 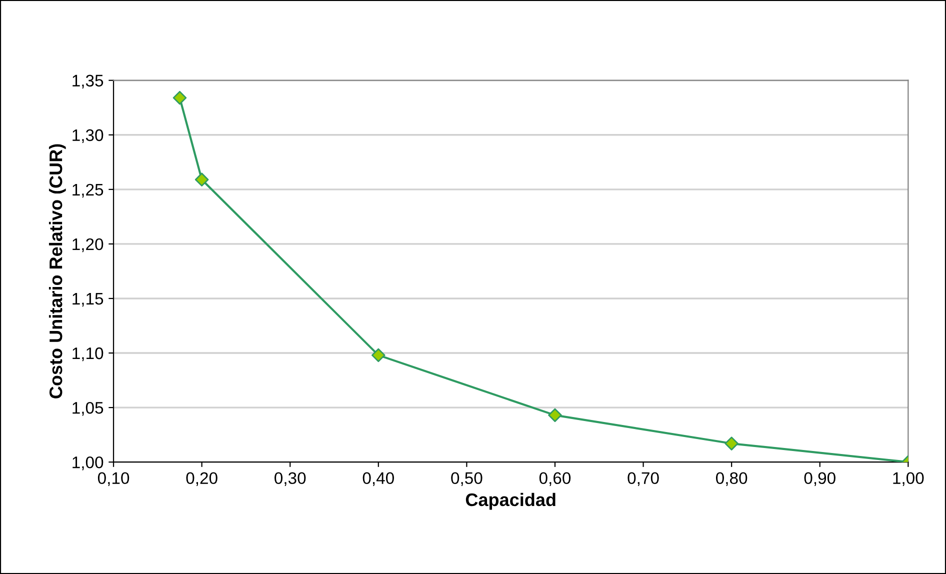 I want to click on x-tick-label: 0,30, so click(x=290, y=479).